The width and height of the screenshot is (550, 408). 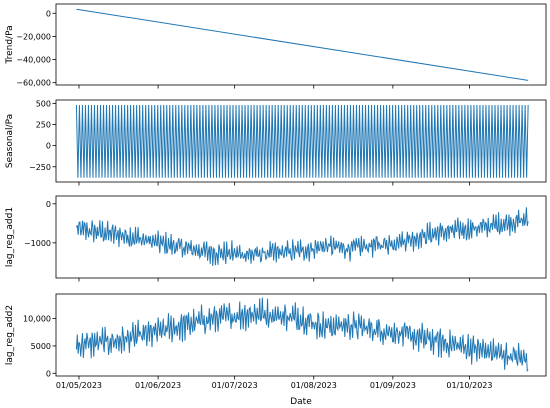 I want to click on y-axis-label: lag_reg_add2, so click(x=10, y=335).